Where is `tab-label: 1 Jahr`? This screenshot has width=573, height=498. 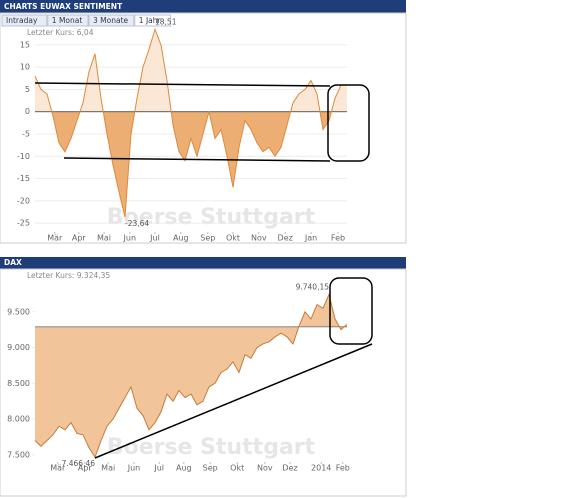 tab-label: 1 Jahr is located at coordinates (150, 20).